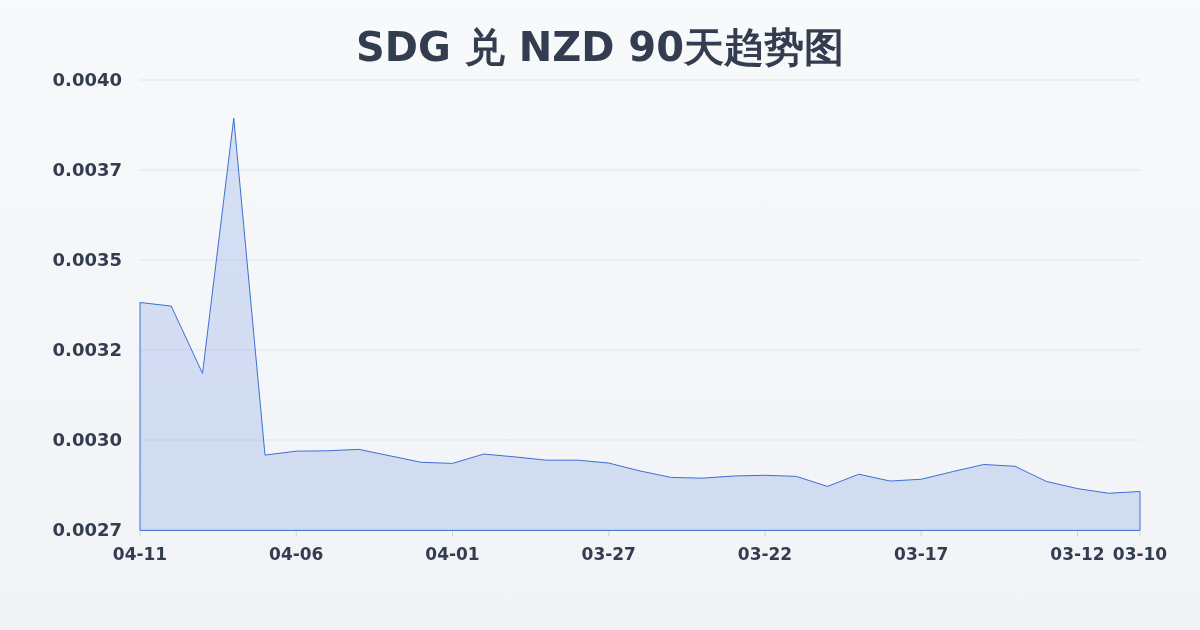 This screenshot has width=1200, height=630. What do you see at coordinates (765, 554) in the screenshot?
I see `x-tick-label: 03-22` at bounding box center [765, 554].